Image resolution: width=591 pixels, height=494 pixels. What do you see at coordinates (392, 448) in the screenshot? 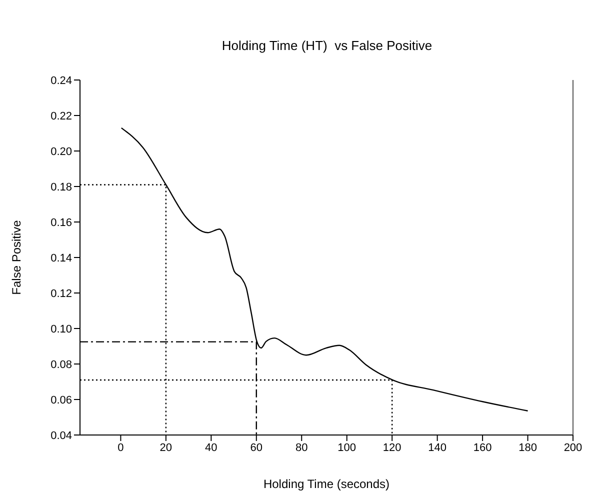
I see `x-tick-label: 120` at bounding box center [392, 448].